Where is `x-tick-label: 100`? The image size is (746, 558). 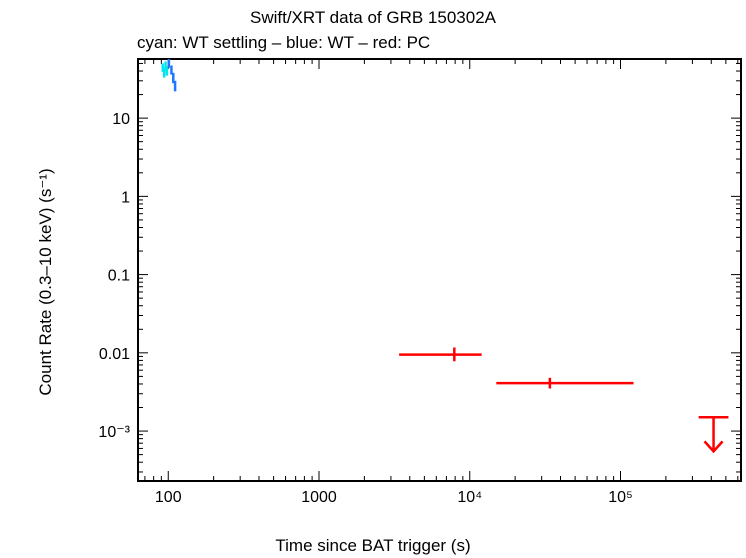 x-tick-label: 100 is located at coordinates (168, 497).